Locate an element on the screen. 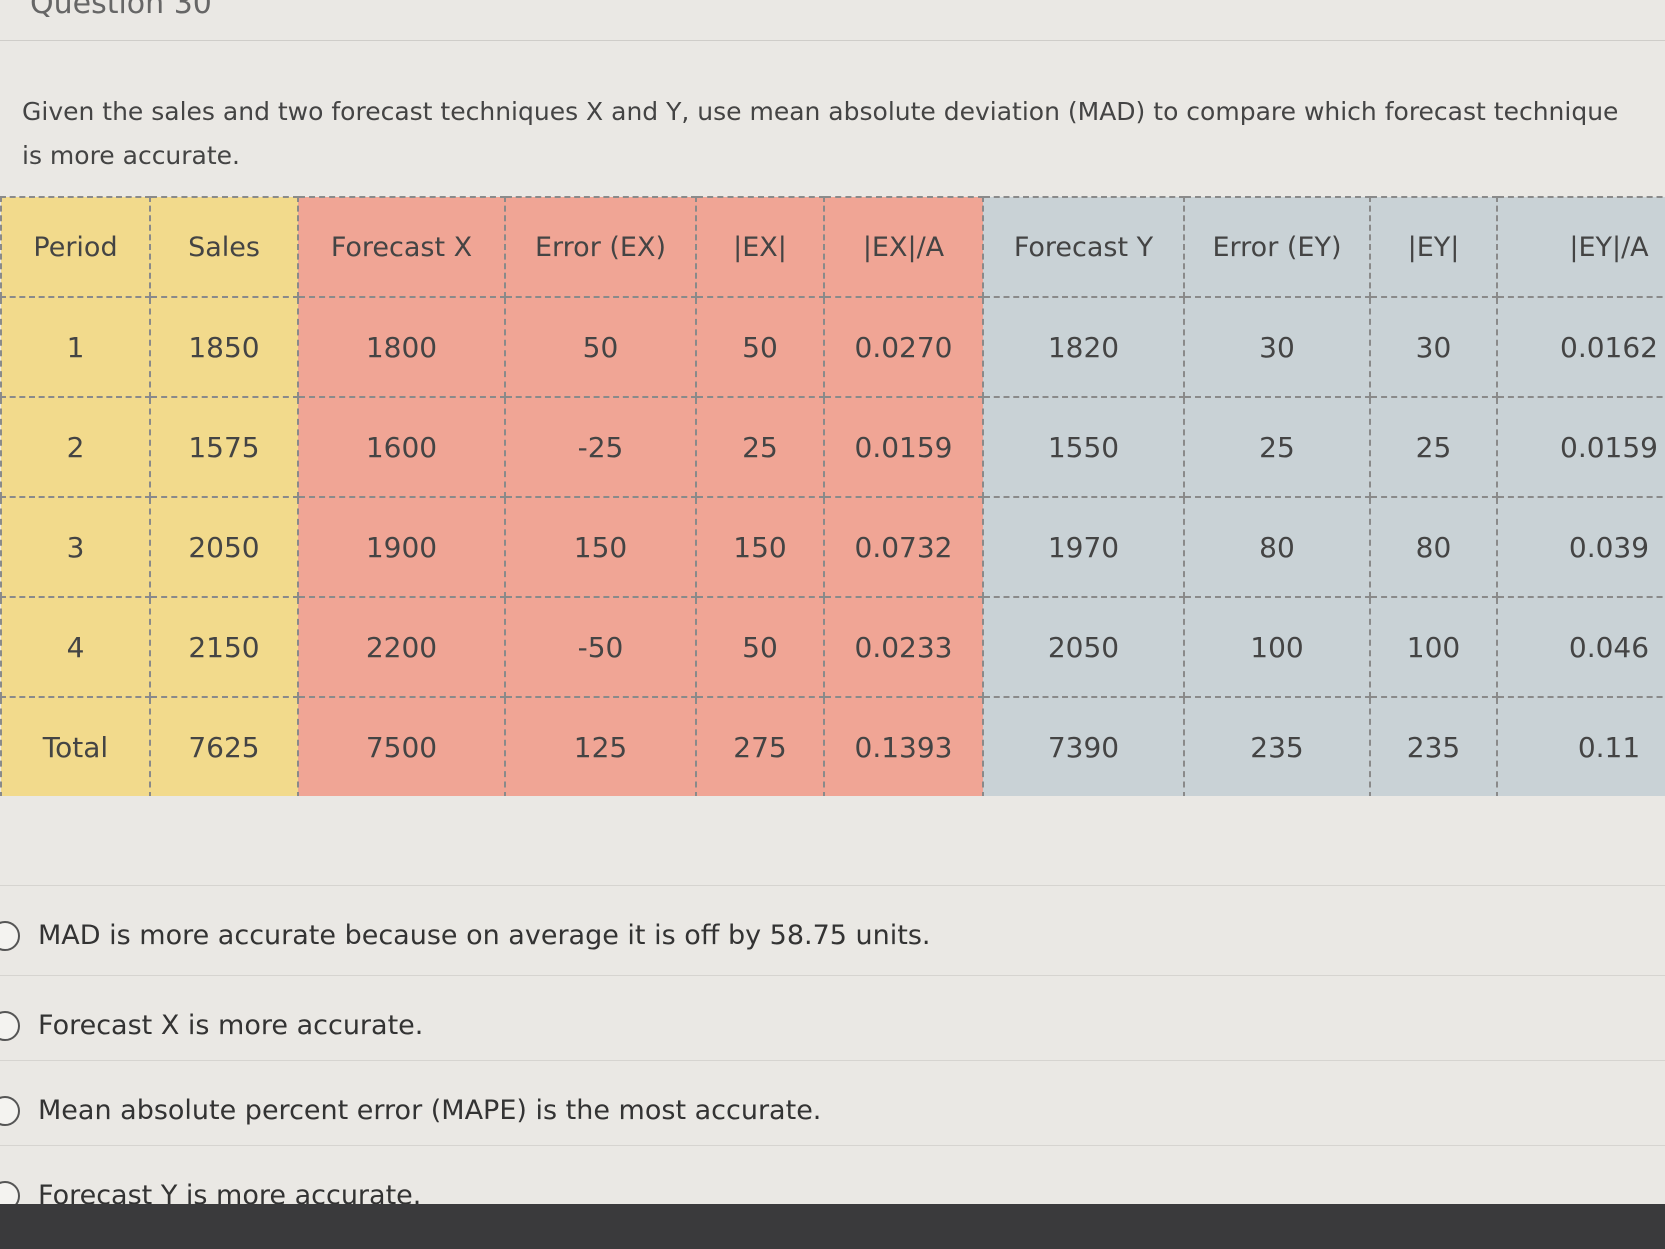 The image size is (1665, 1249). table-cell: 2 is located at coordinates (75, 447).